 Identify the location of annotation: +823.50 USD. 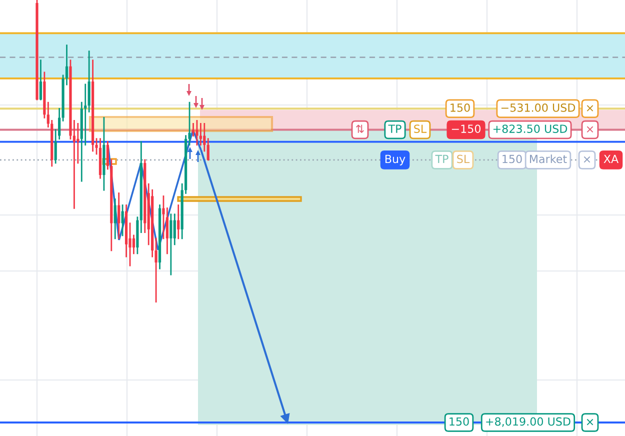
(530, 128).